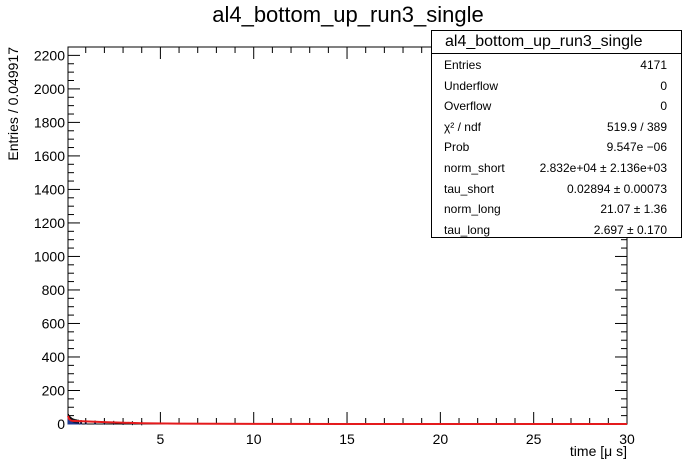 The image size is (696, 472). I want to click on stats-value: 9.547e −06, so click(636, 147).